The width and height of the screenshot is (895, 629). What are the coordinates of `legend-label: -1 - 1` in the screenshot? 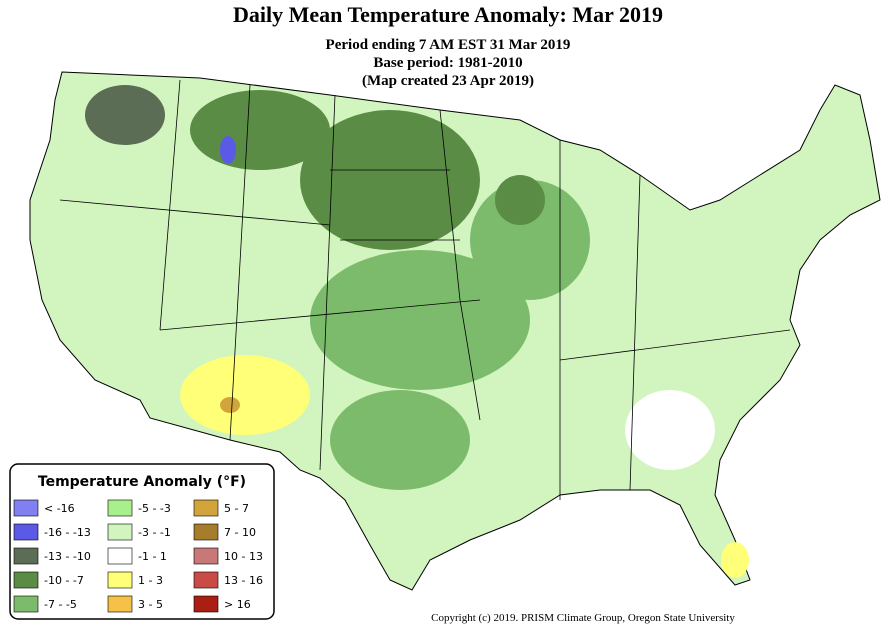 It's located at (152, 556).